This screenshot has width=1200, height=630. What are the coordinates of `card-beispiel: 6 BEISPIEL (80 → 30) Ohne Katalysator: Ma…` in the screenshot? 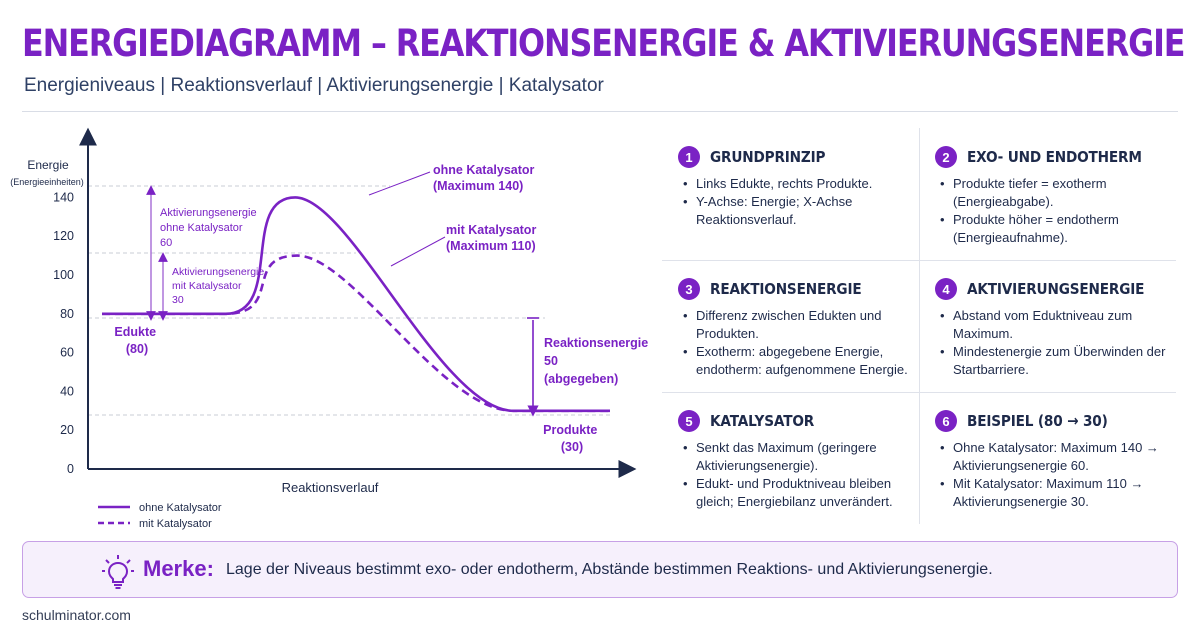 It's located at (1047, 458).